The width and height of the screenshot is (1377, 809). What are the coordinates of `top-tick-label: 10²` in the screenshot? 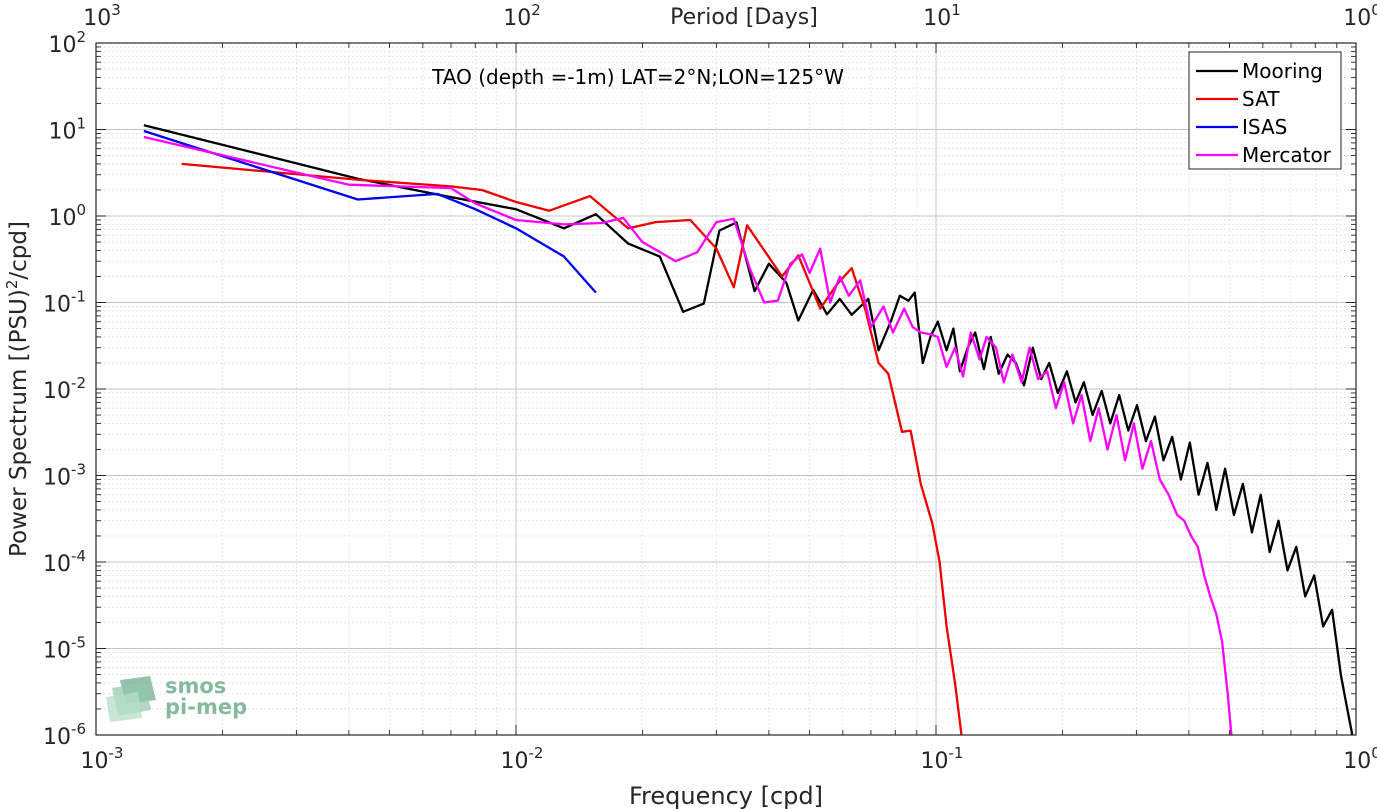 It's located at (522, 16).